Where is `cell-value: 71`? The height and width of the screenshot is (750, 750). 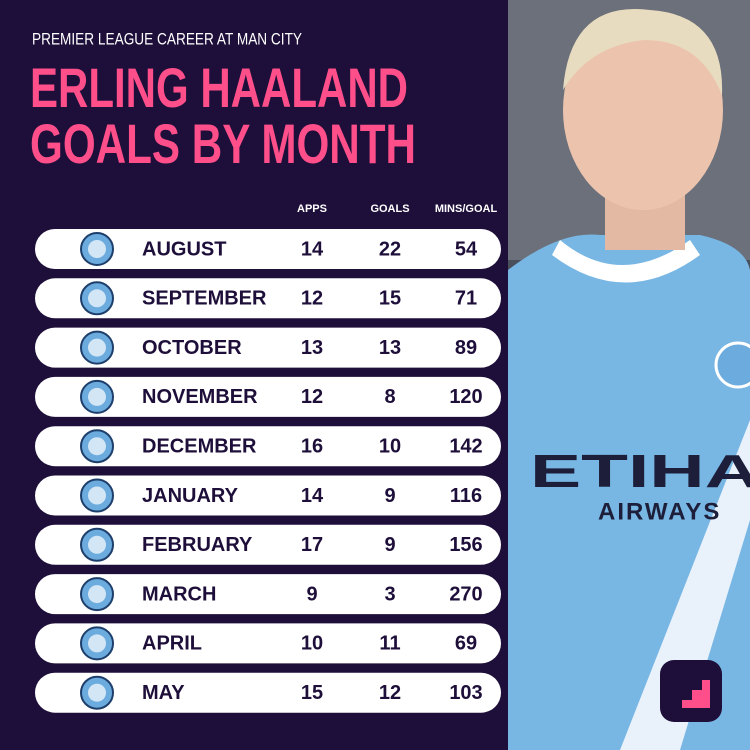
cell-value: 71 is located at coordinates (466, 299).